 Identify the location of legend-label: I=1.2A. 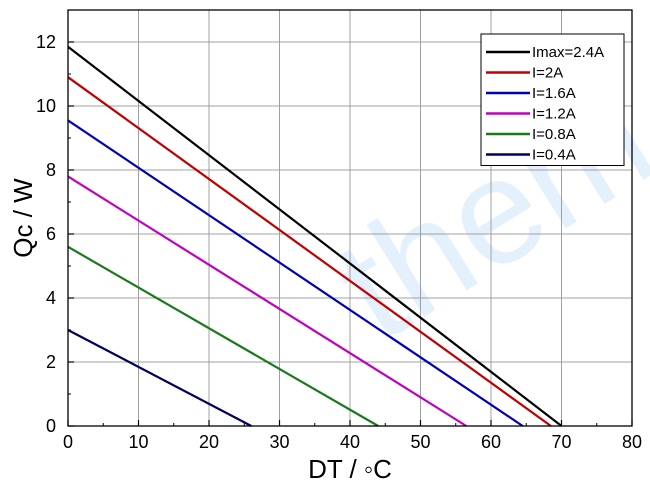
(554, 114).